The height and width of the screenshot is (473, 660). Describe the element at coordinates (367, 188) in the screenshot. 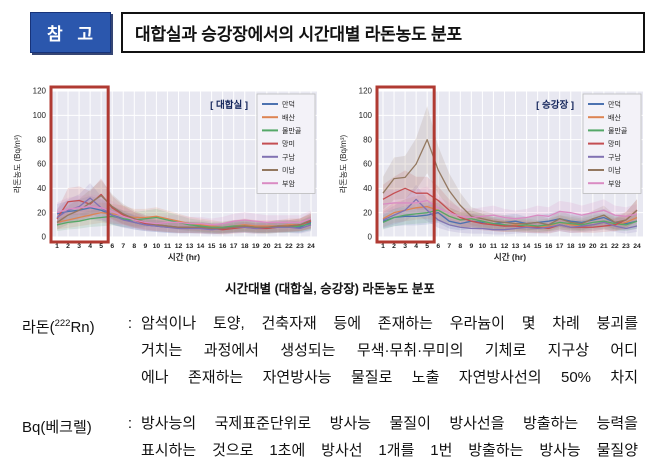

I see `y-tick-label: 40` at that location.